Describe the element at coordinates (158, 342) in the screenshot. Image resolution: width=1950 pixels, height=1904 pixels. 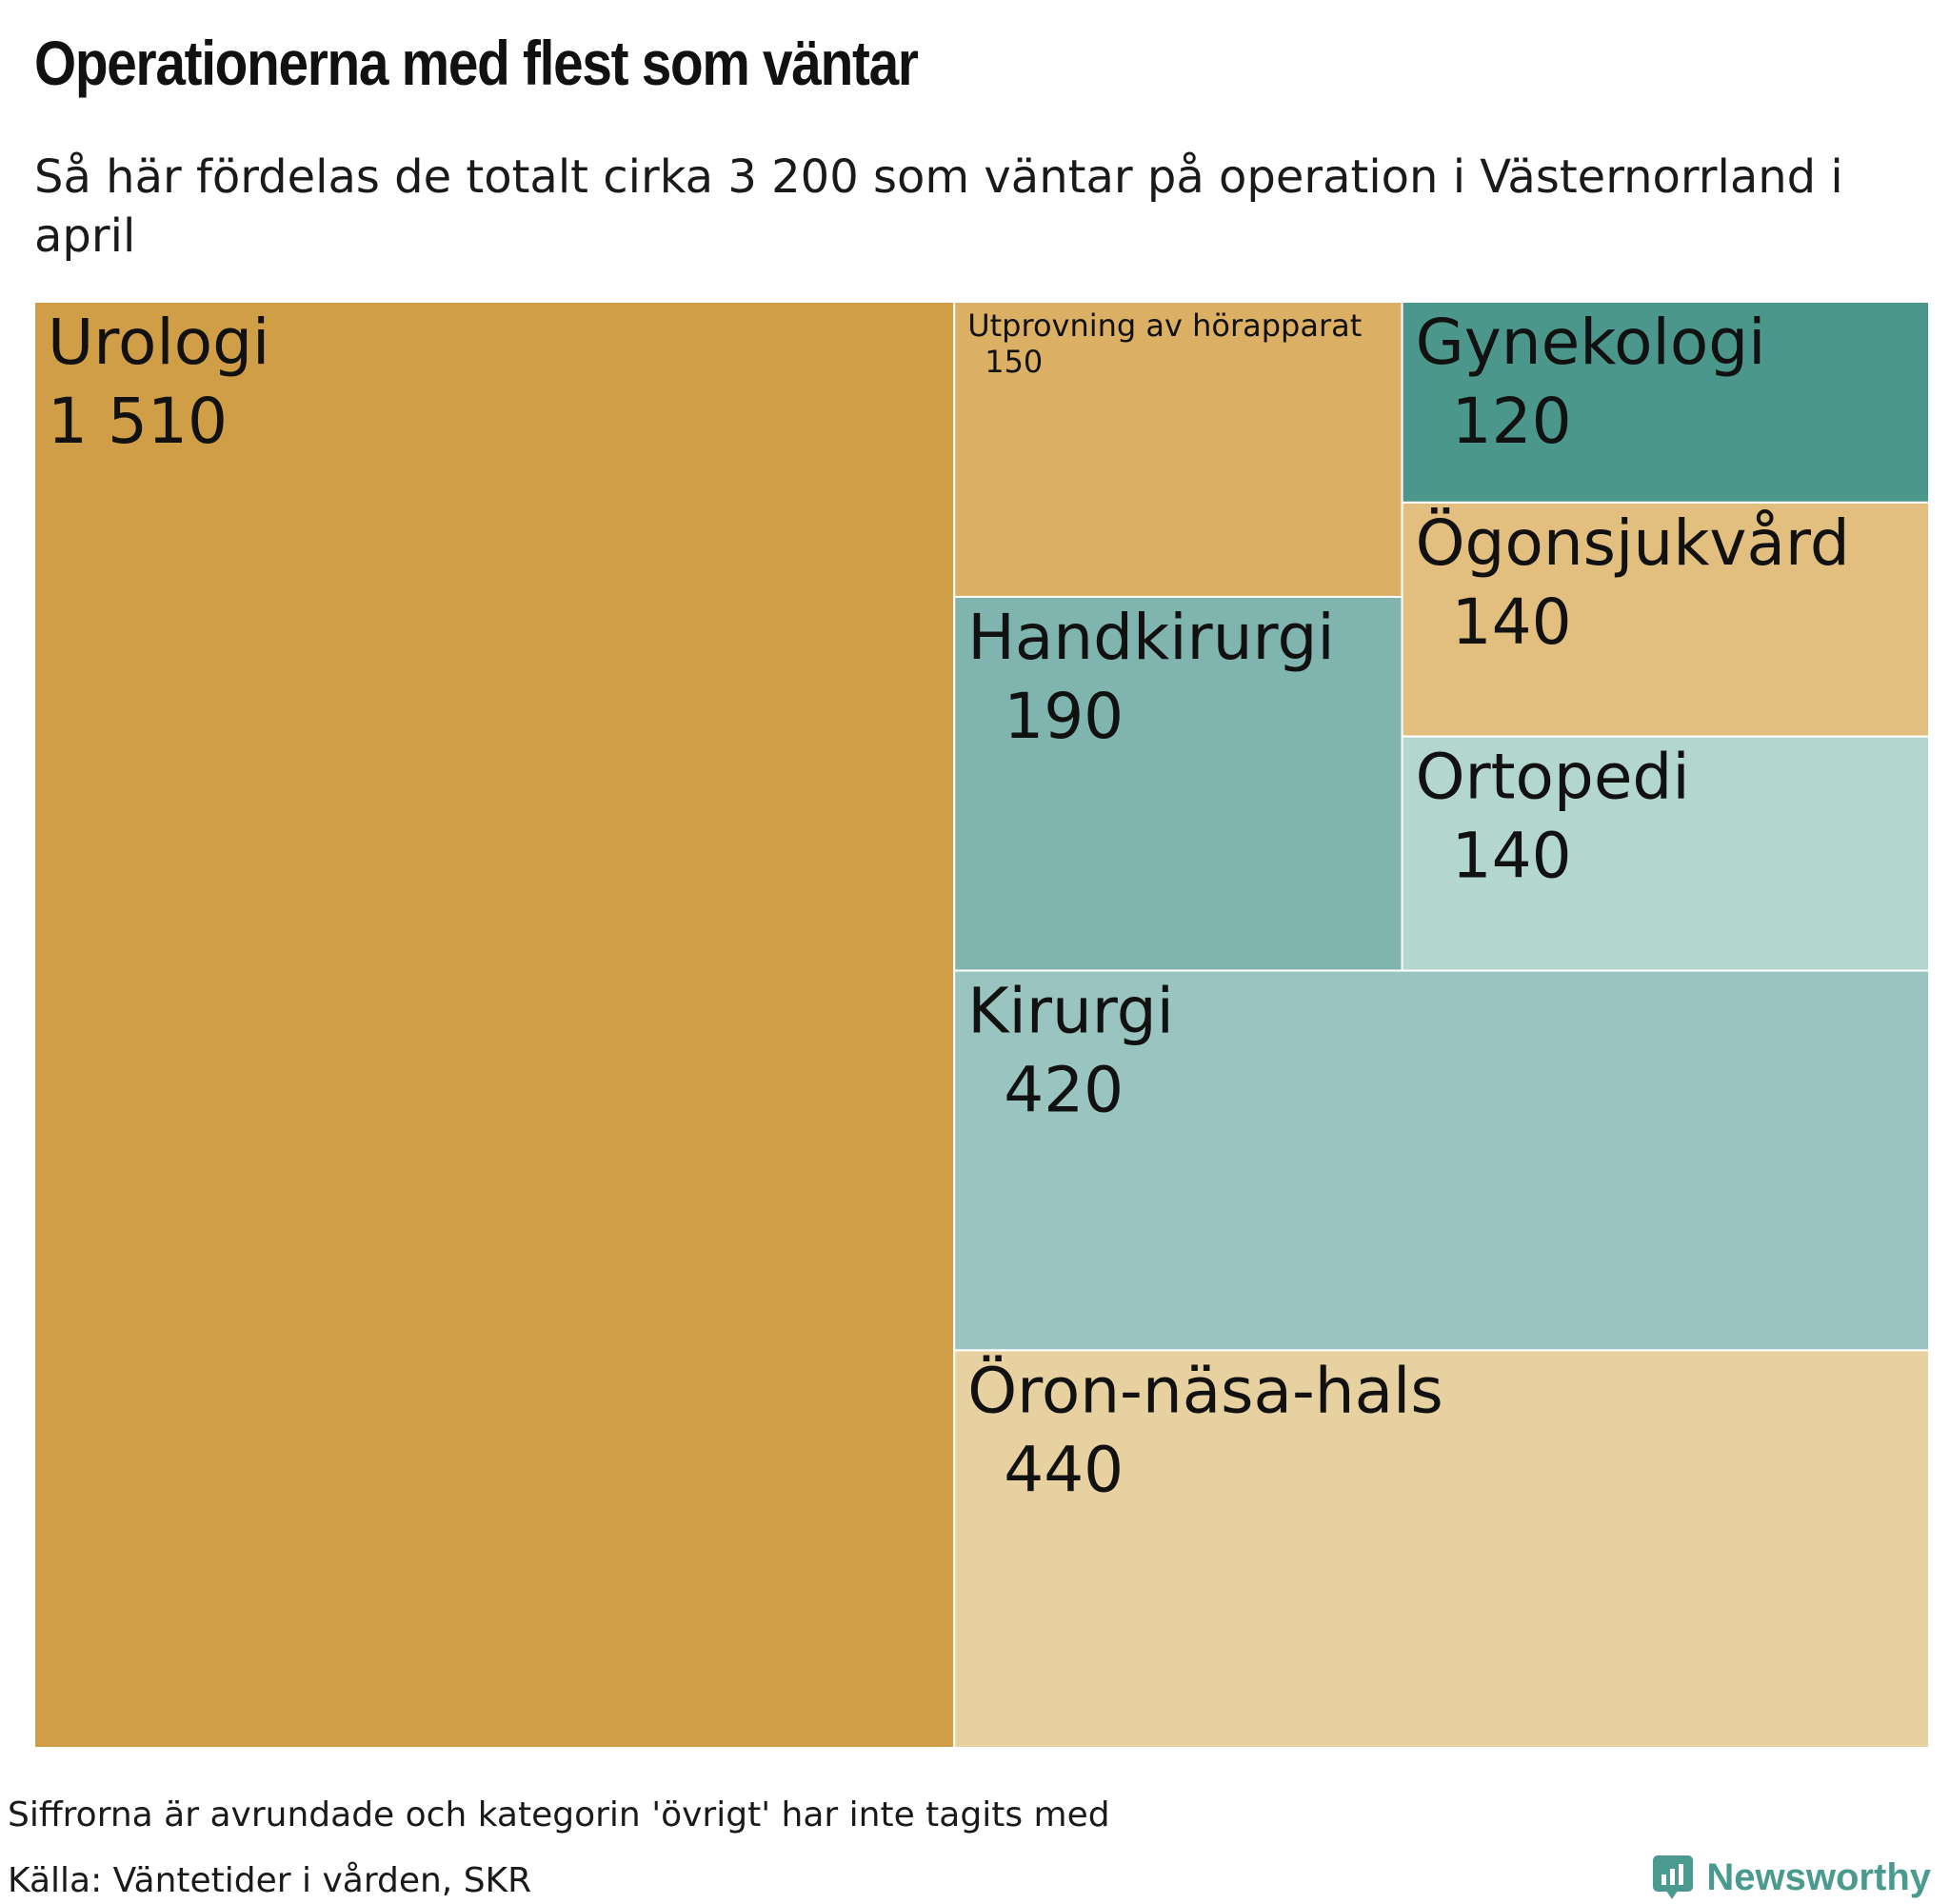
I see `treemap-label-urologi: Urologi` at that location.